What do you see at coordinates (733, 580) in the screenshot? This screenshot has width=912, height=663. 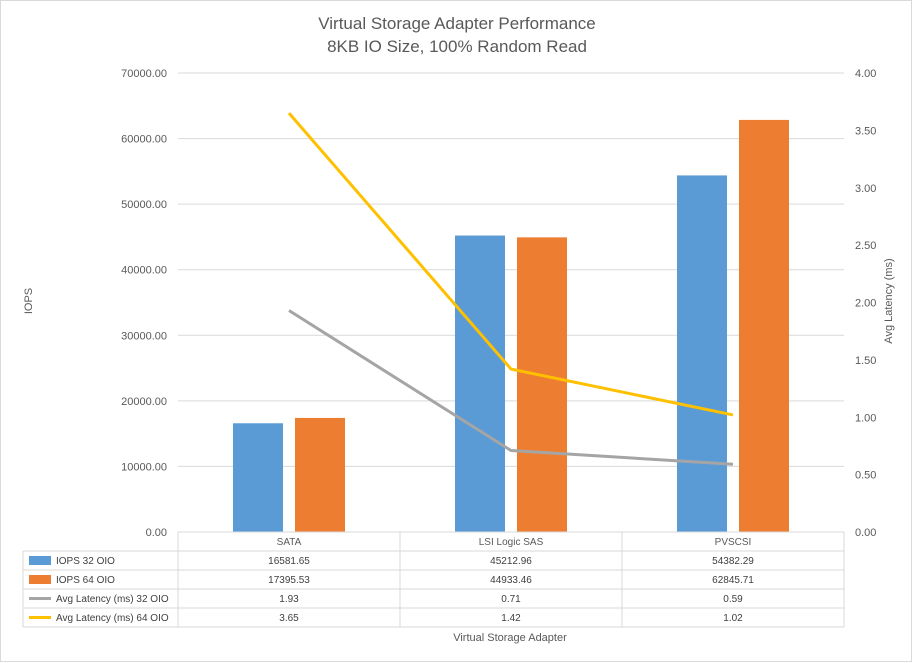 I see `data-label: 62845.71` at bounding box center [733, 580].